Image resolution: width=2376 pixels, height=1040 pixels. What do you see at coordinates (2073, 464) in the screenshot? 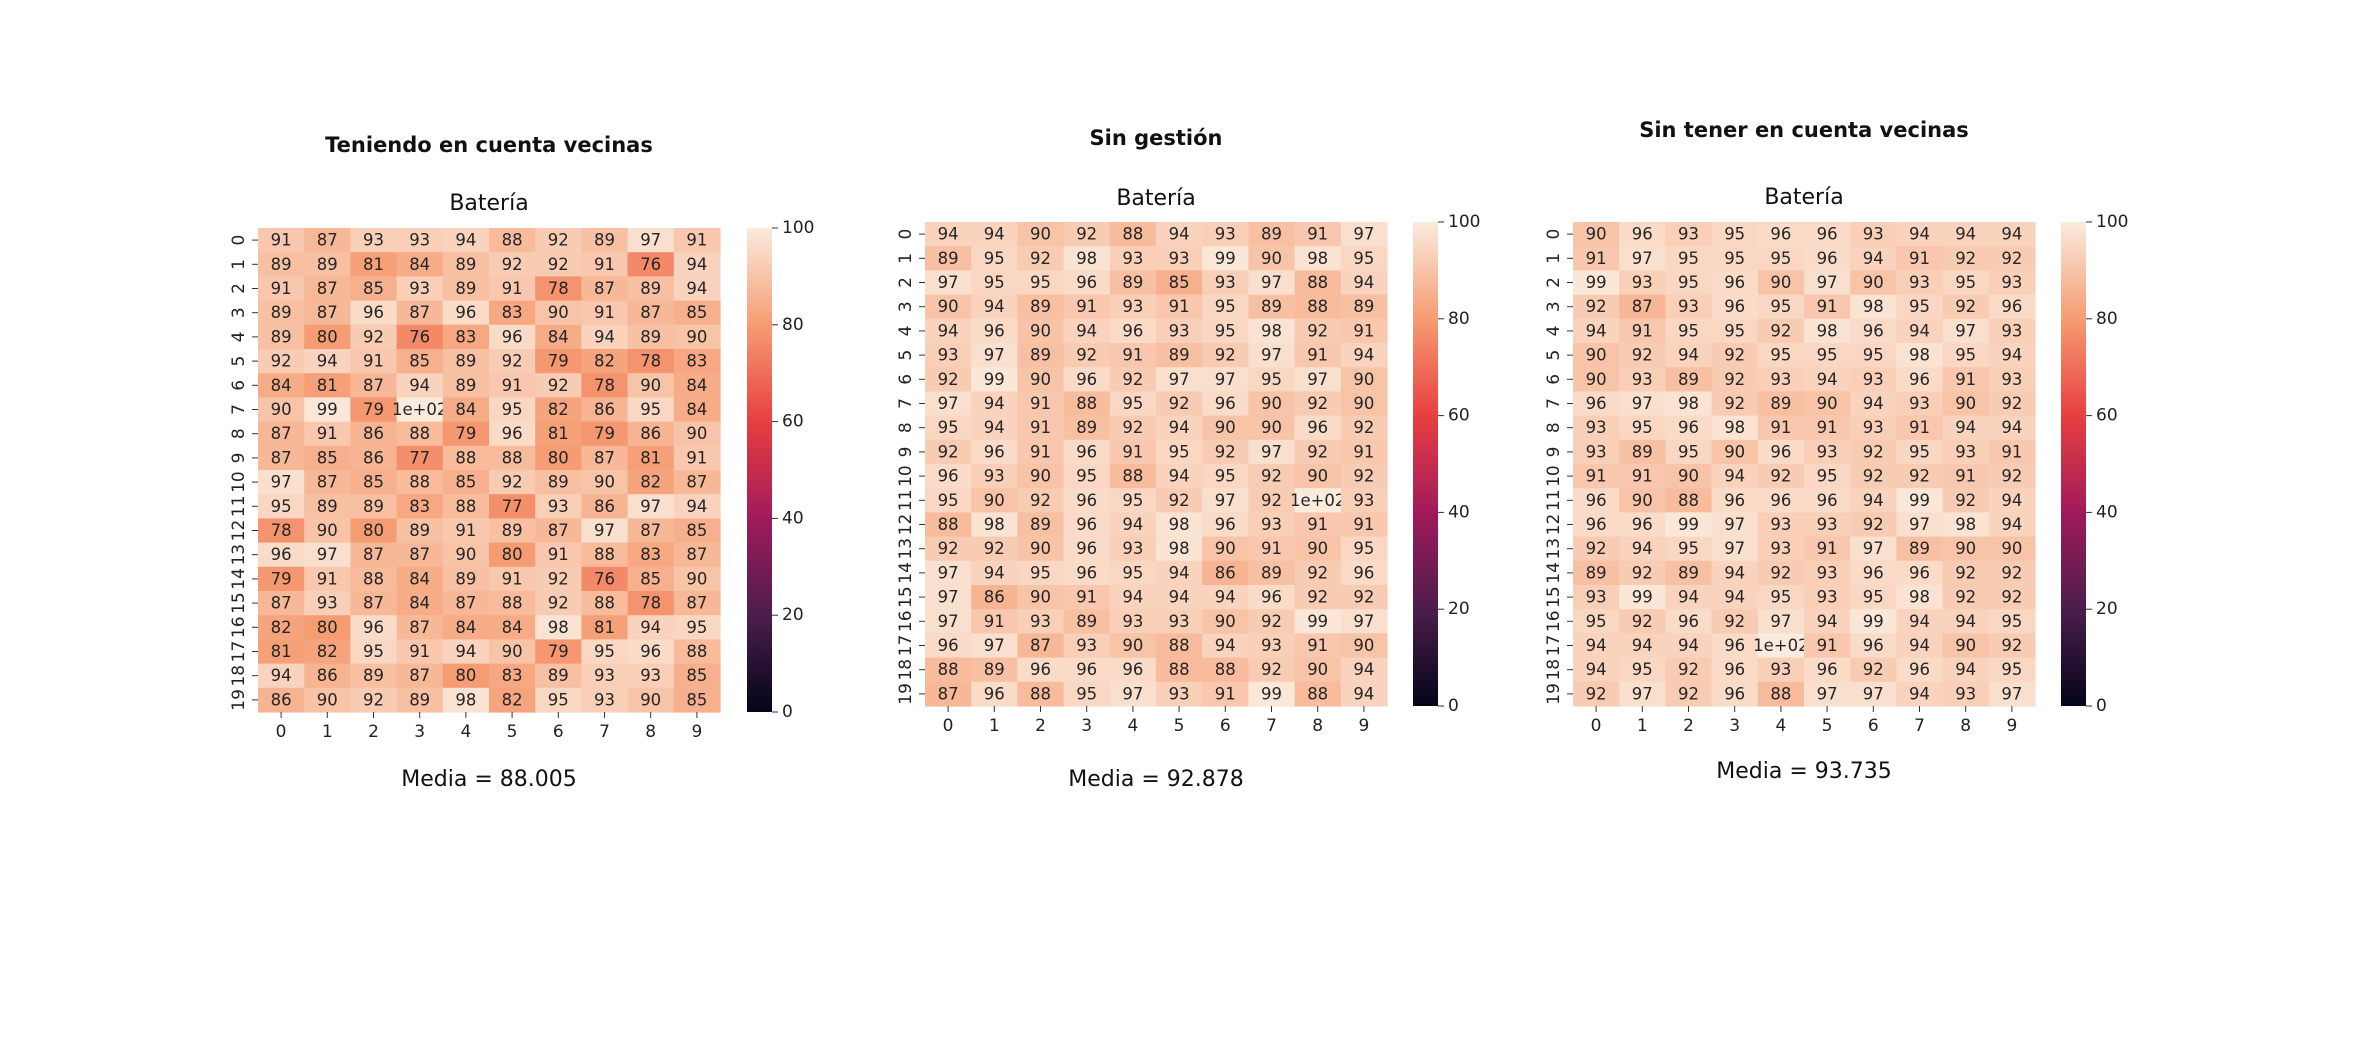
I see `colorbar-gradient` at bounding box center [2073, 464].